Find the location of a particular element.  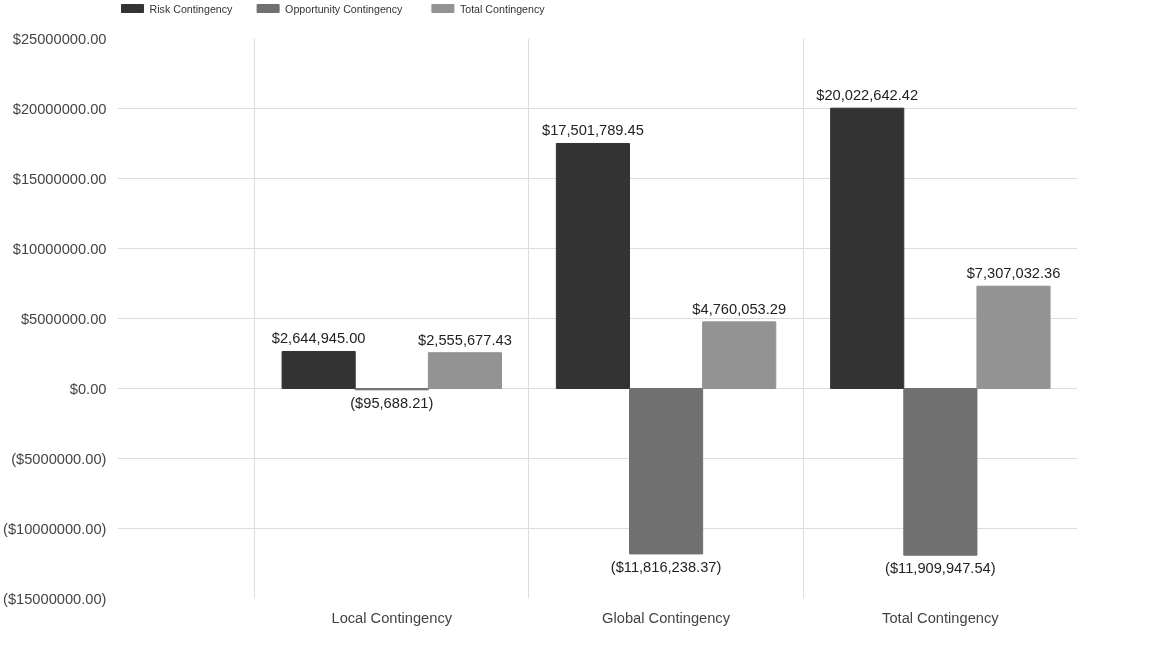

y-tick-label: $0.00 is located at coordinates (88, 388).